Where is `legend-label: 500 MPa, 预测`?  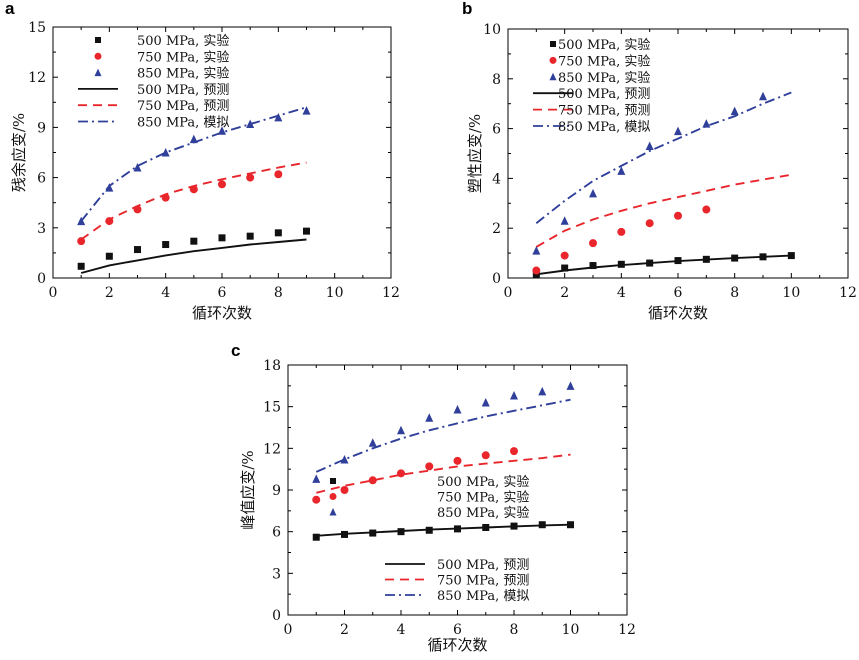
legend-label: 500 MPa, 预测 is located at coordinates (604, 94).